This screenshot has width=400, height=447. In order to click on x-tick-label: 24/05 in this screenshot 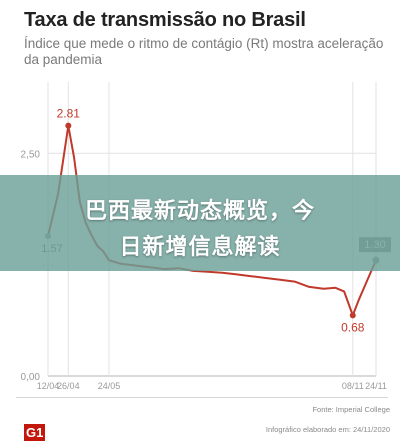, I will do `click(109, 386)`.